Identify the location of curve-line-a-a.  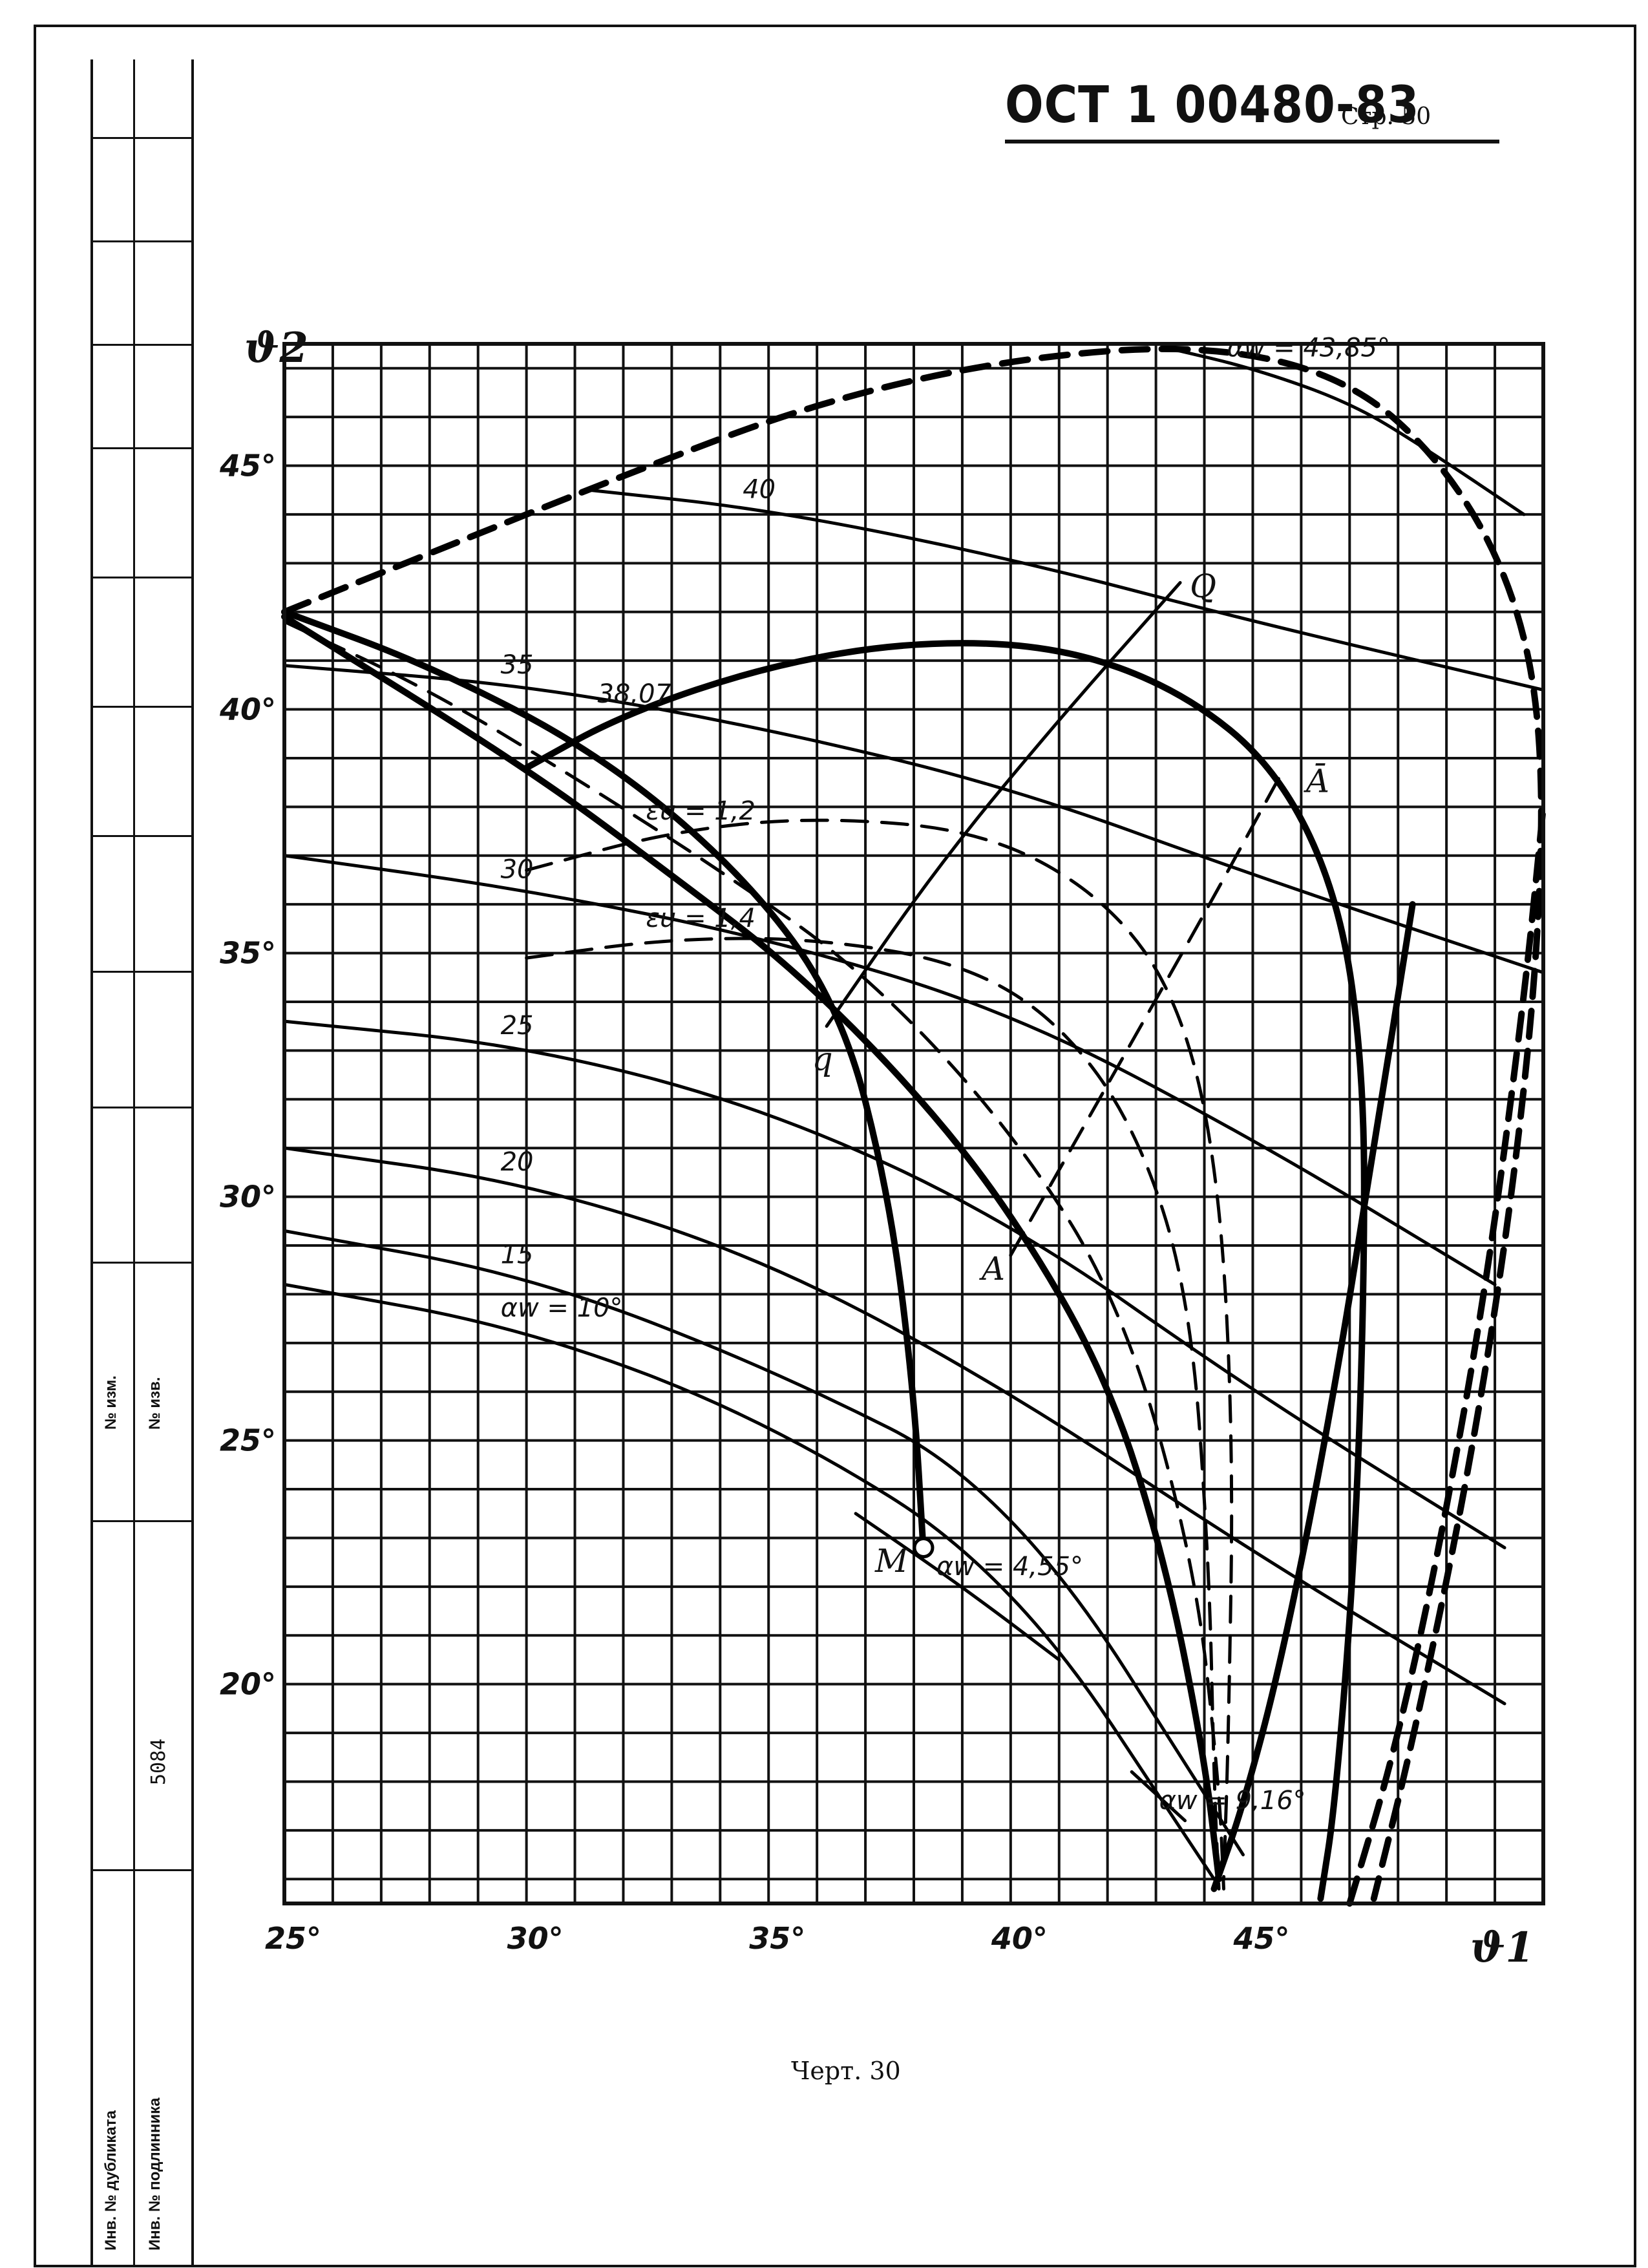
(1146, 1014).